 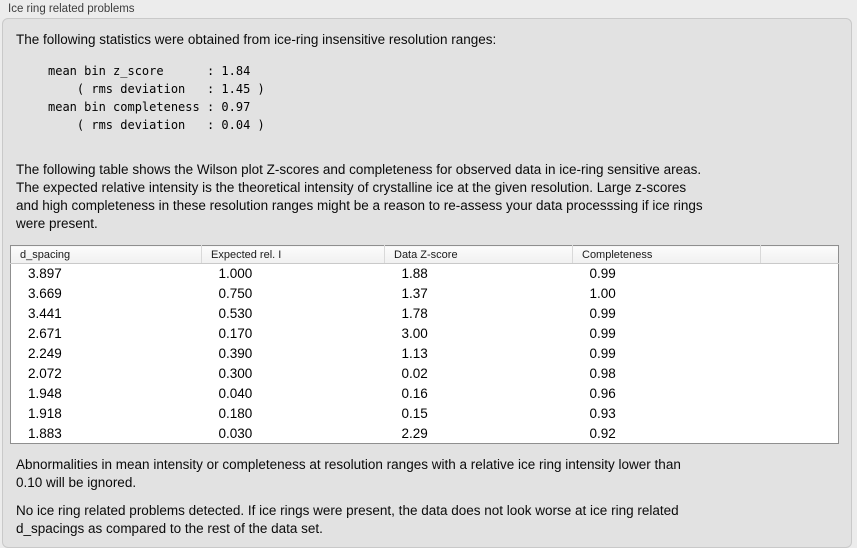 I want to click on table-cell: 0.93, so click(x=602, y=413).